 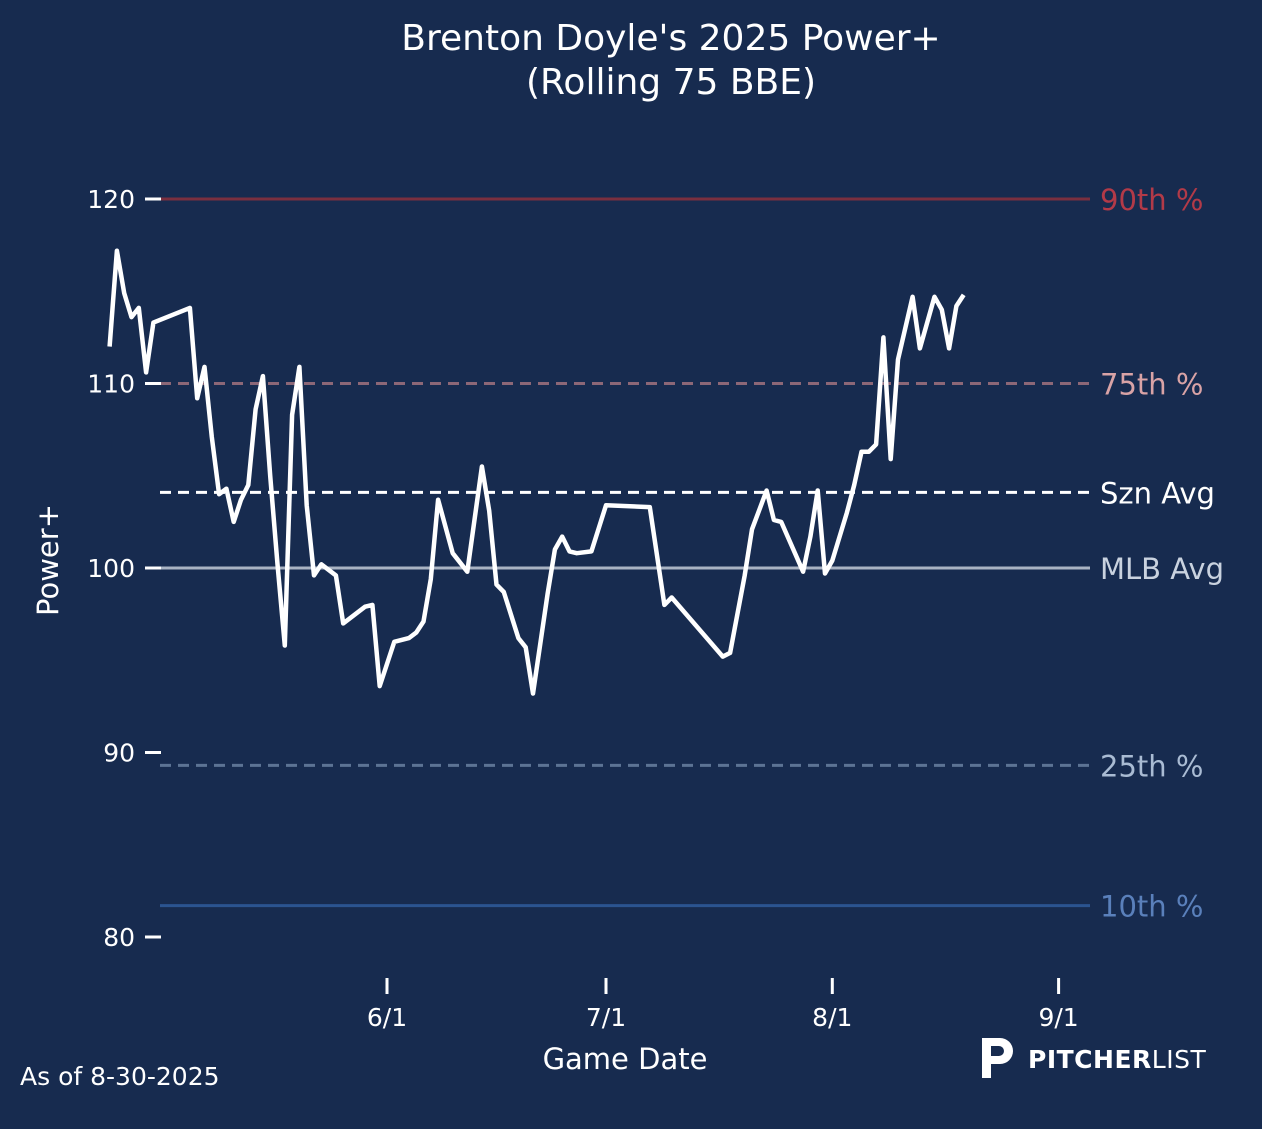 I want to click on y-axis: 80 90 100 110 120, so click(x=124, y=568).